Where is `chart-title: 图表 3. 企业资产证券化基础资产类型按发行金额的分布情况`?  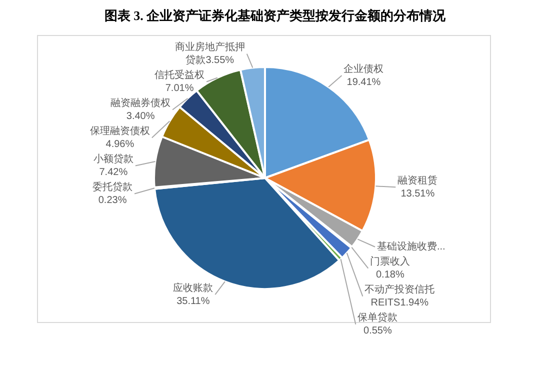
chart-title: 图表 3. 企业资产证券化基础资产类型按发行金额的分布情况 is located at coordinates (275, 16).